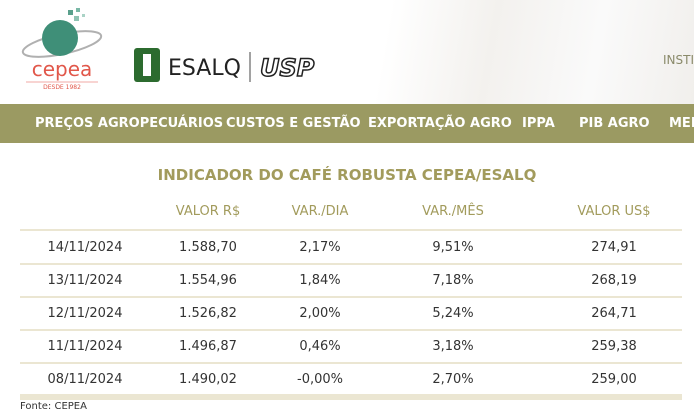  Describe the element at coordinates (320, 313) in the screenshot. I see `cell: 2,00%` at that location.